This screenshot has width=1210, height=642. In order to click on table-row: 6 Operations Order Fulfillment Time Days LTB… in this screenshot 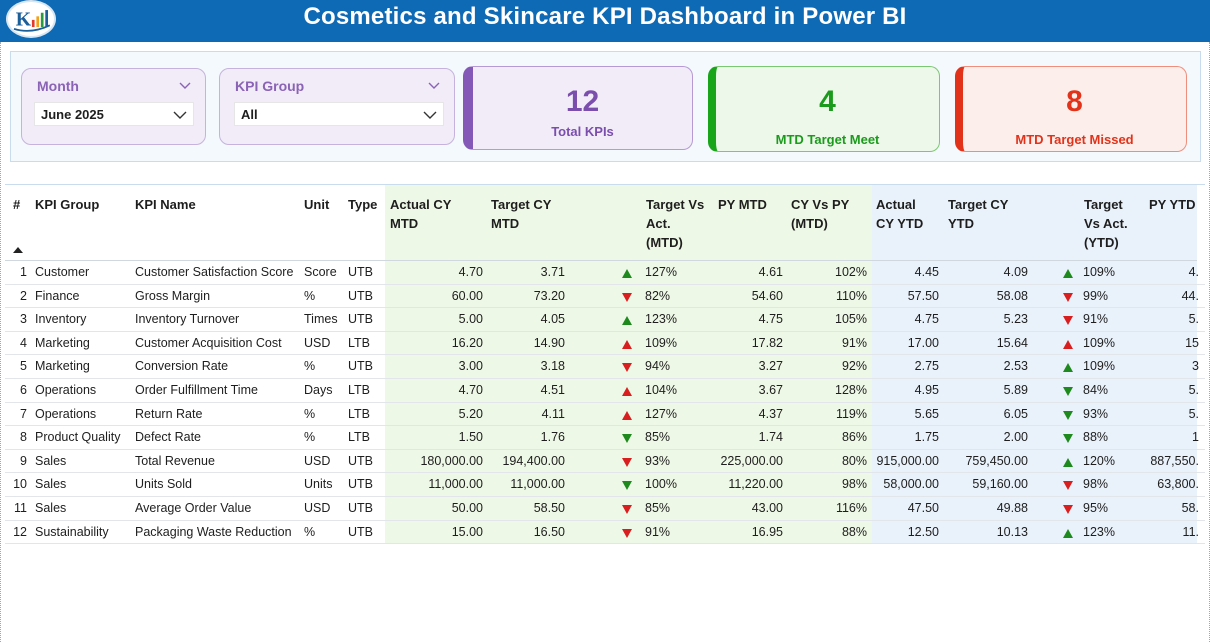, I will do `click(605, 391)`.